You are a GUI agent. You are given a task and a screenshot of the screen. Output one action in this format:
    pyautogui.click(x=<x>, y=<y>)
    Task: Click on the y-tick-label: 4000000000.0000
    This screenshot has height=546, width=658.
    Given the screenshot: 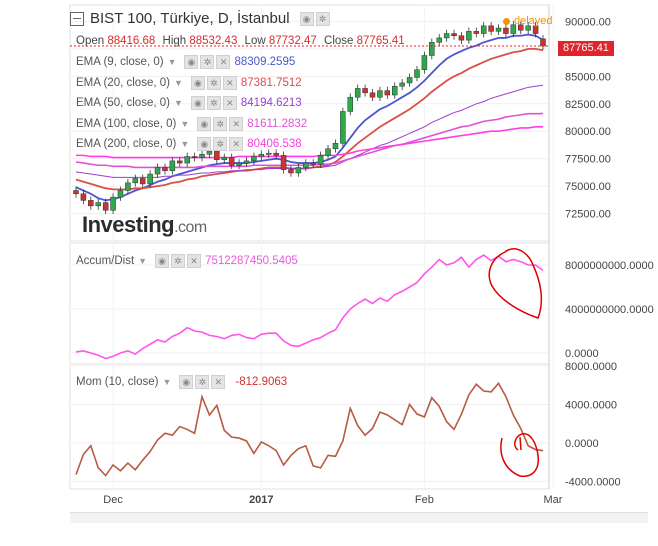 What is the action you would take?
    pyautogui.click(x=609, y=310)
    